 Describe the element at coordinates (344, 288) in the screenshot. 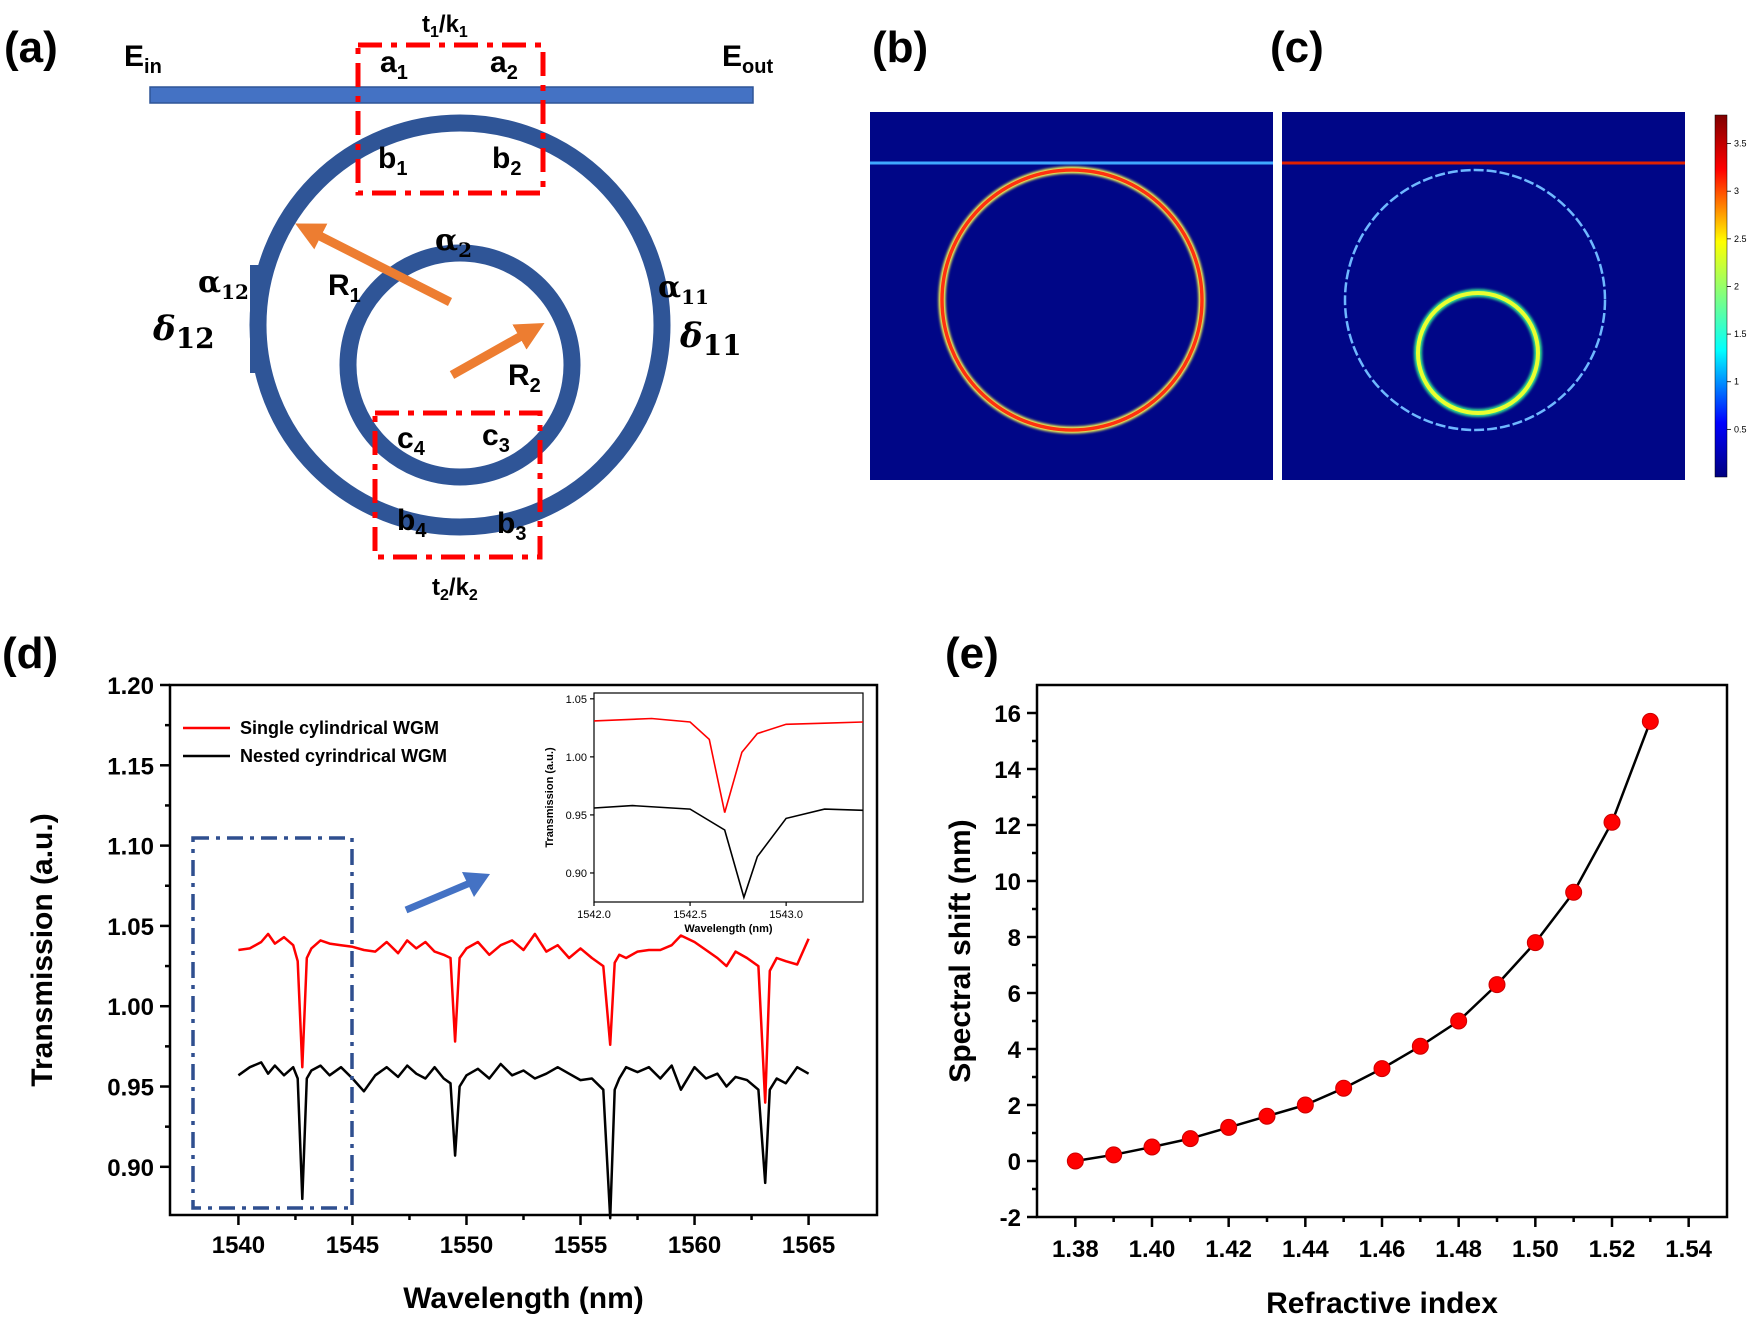

I see `label-r1: R1` at that location.